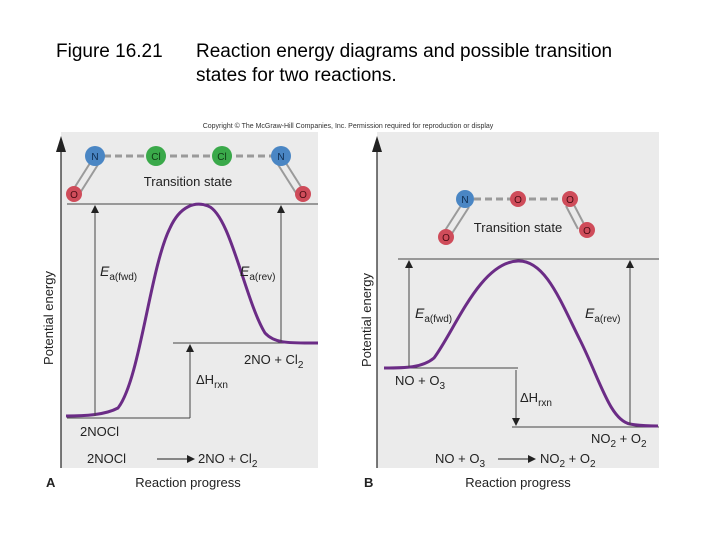  I want to click on panel-a-atom-n-left-label: N, so click(94, 157).